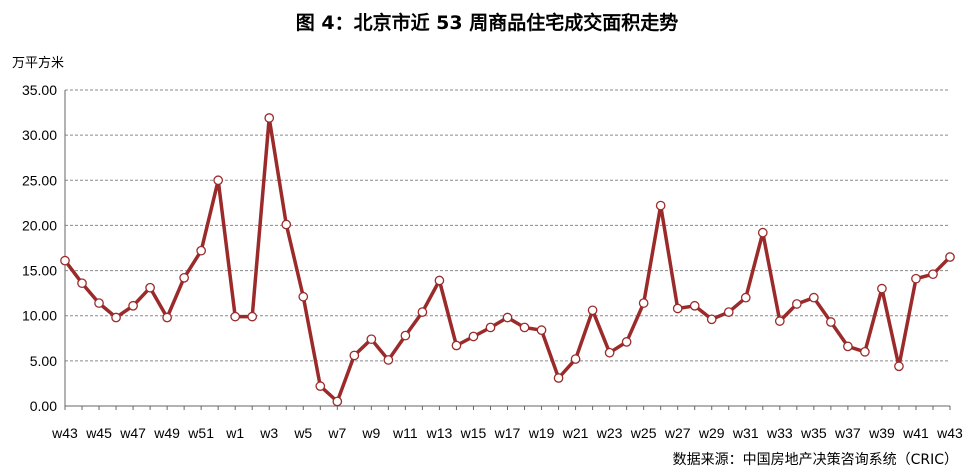 The width and height of the screenshot is (974, 475). I want to click on x-tick-label: w47, so click(132, 433).